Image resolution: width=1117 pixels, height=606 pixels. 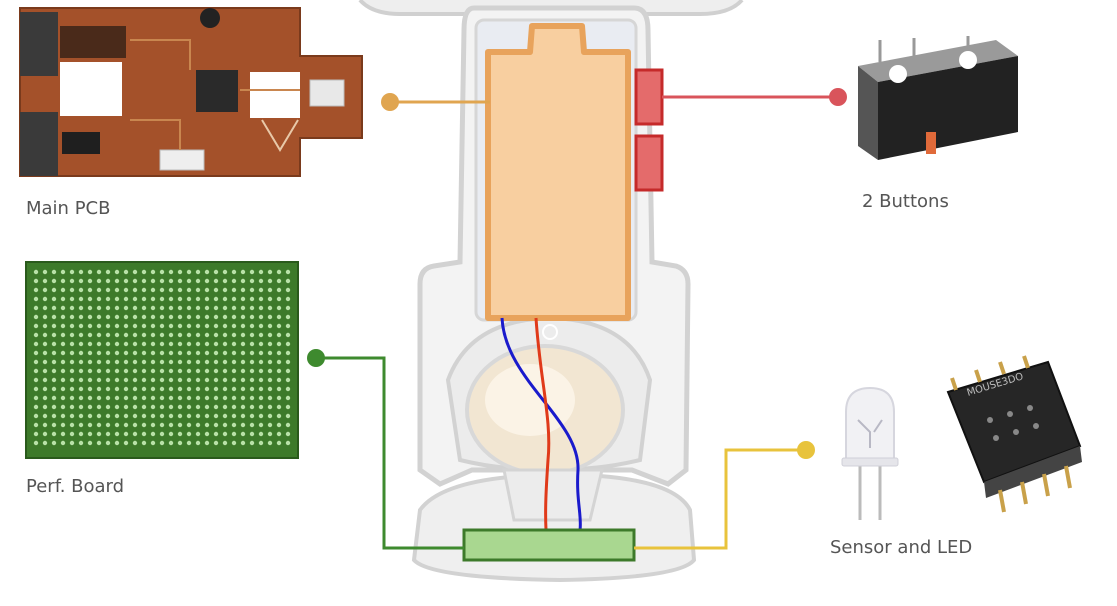 What do you see at coordinates (968, 60) in the screenshot?
I see `switch-hole-b` at bounding box center [968, 60].